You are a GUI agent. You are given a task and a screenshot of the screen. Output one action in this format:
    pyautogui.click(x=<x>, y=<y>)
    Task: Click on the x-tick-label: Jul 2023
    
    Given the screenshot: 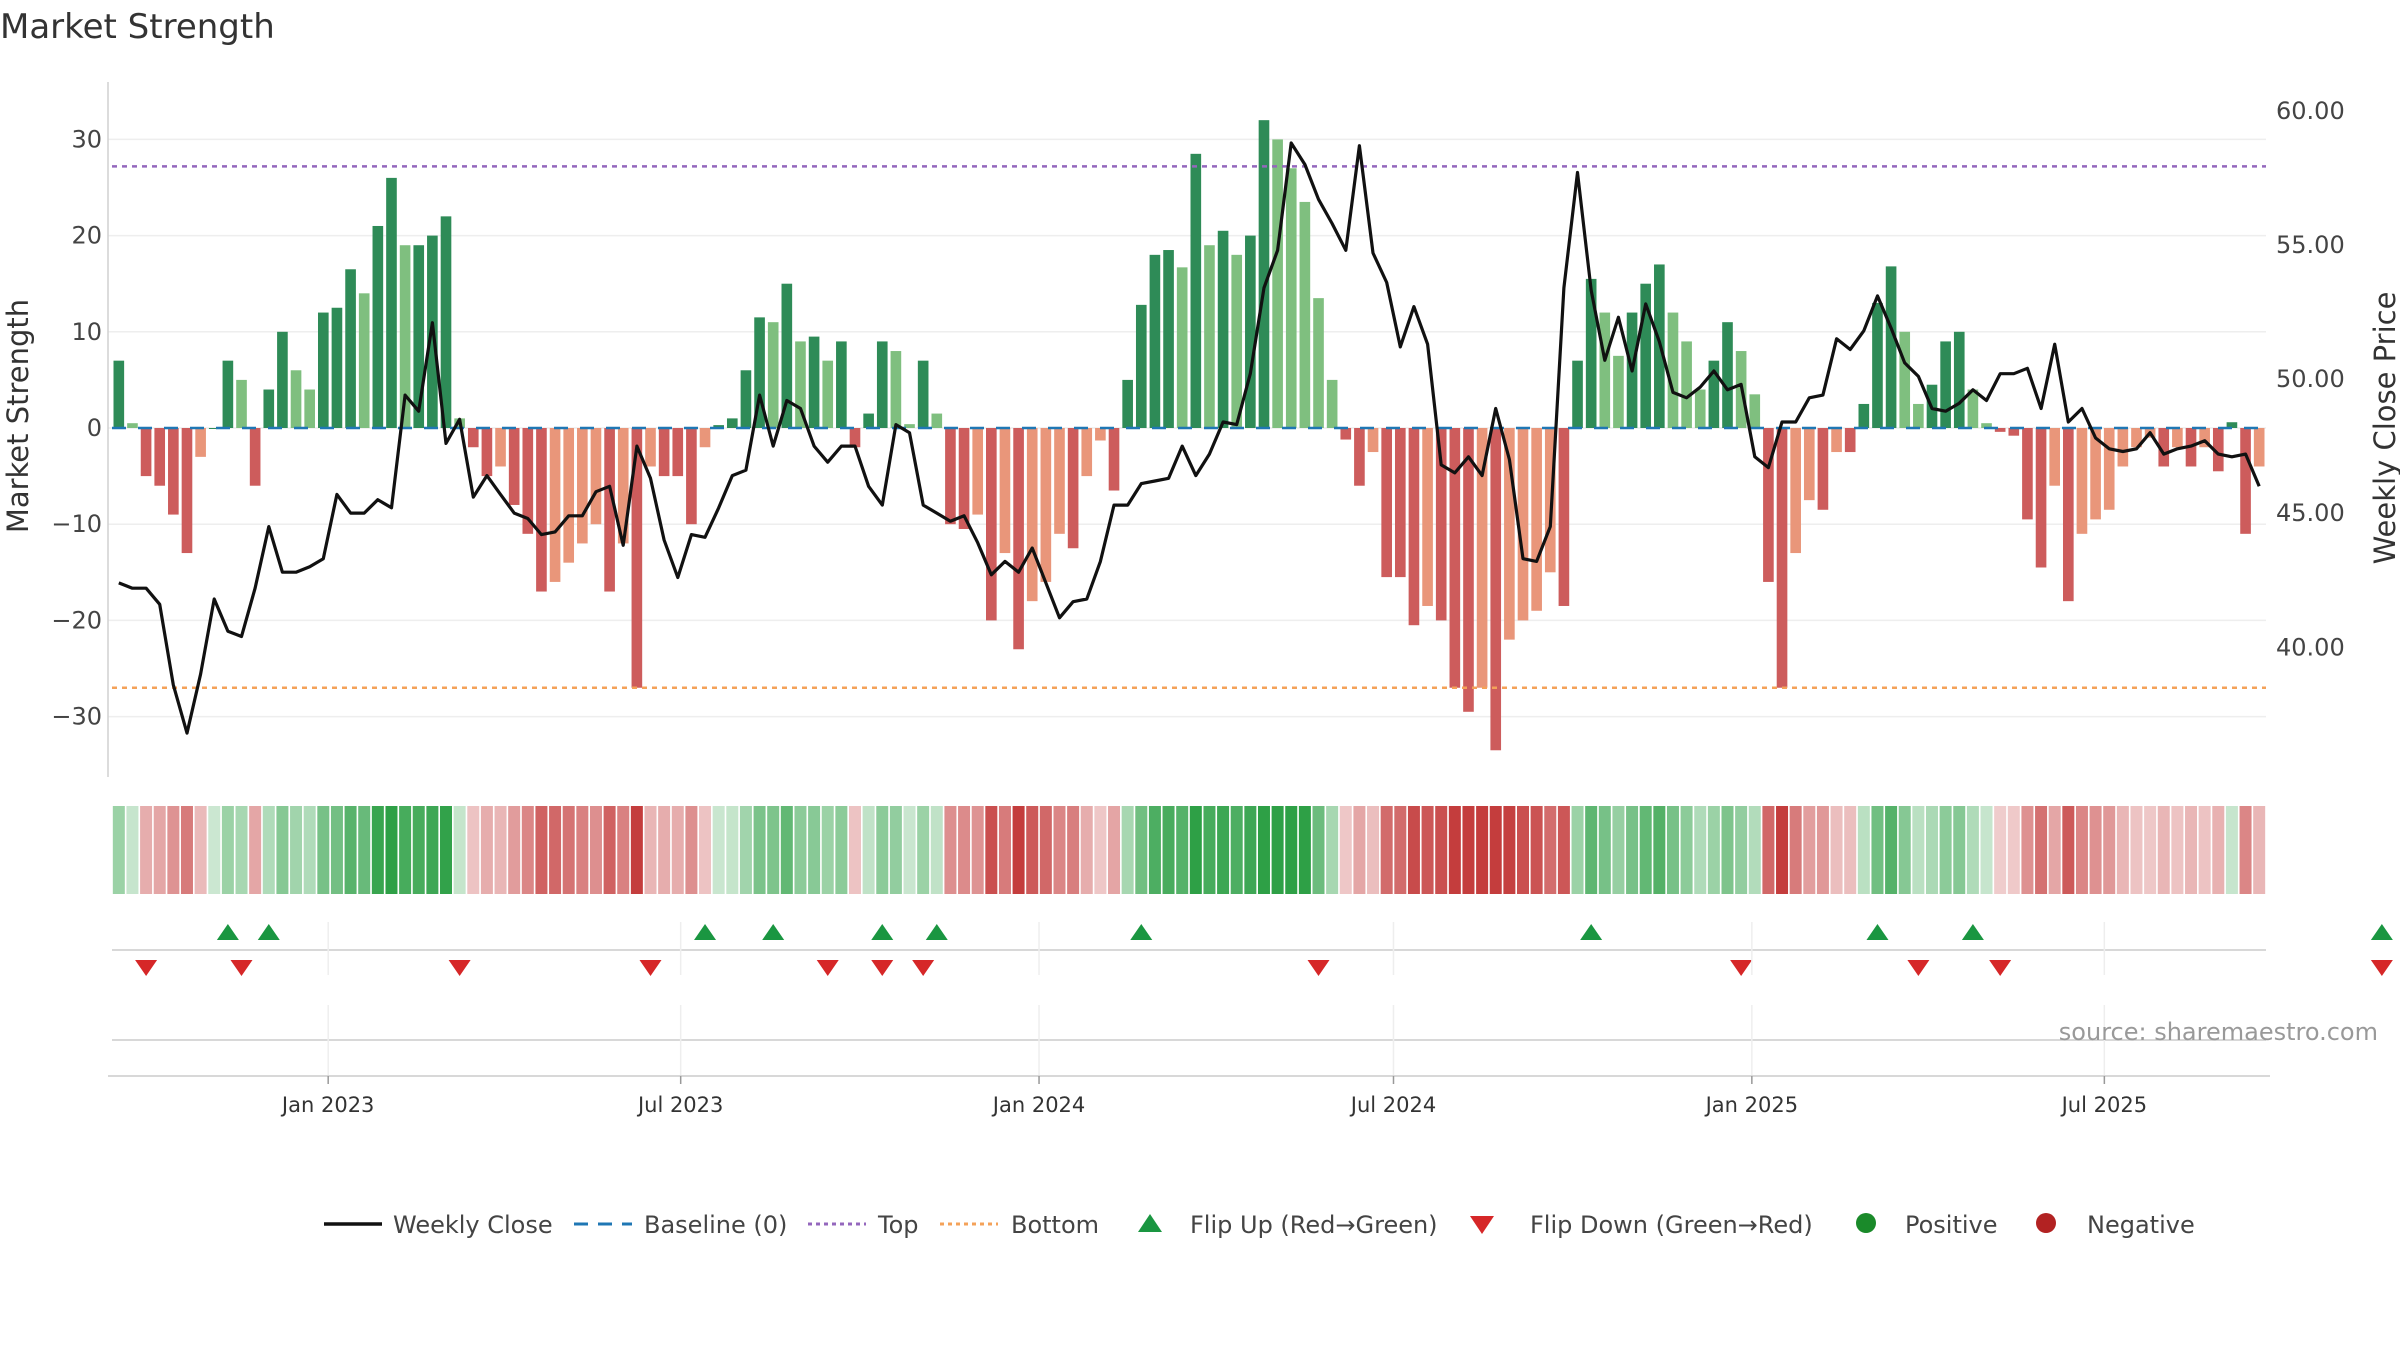 What is the action you would take?
    pyautogui.click(x=679, y=1105)
    